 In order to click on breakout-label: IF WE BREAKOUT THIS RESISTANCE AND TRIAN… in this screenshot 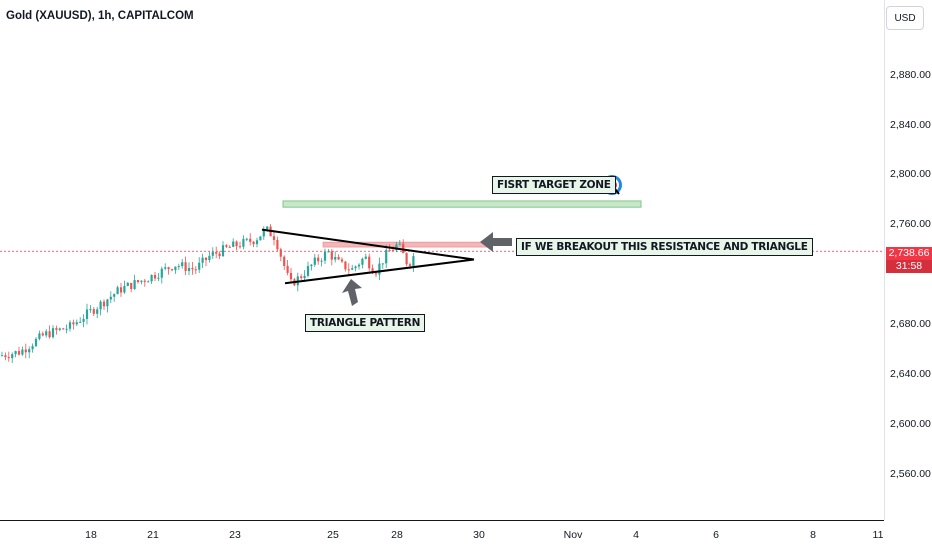, I will do `click(664, 247)`.